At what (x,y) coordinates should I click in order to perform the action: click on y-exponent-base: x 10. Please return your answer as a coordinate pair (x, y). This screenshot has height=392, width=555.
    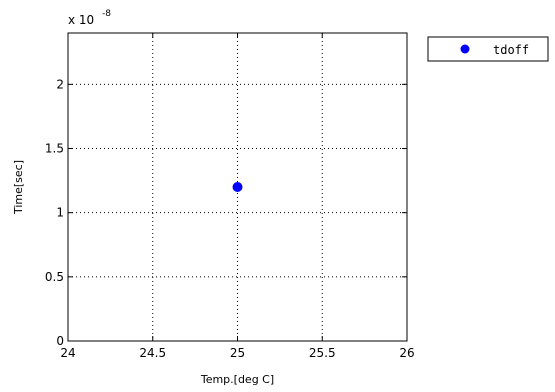
    Looking at the image, I should click on (81, 20).